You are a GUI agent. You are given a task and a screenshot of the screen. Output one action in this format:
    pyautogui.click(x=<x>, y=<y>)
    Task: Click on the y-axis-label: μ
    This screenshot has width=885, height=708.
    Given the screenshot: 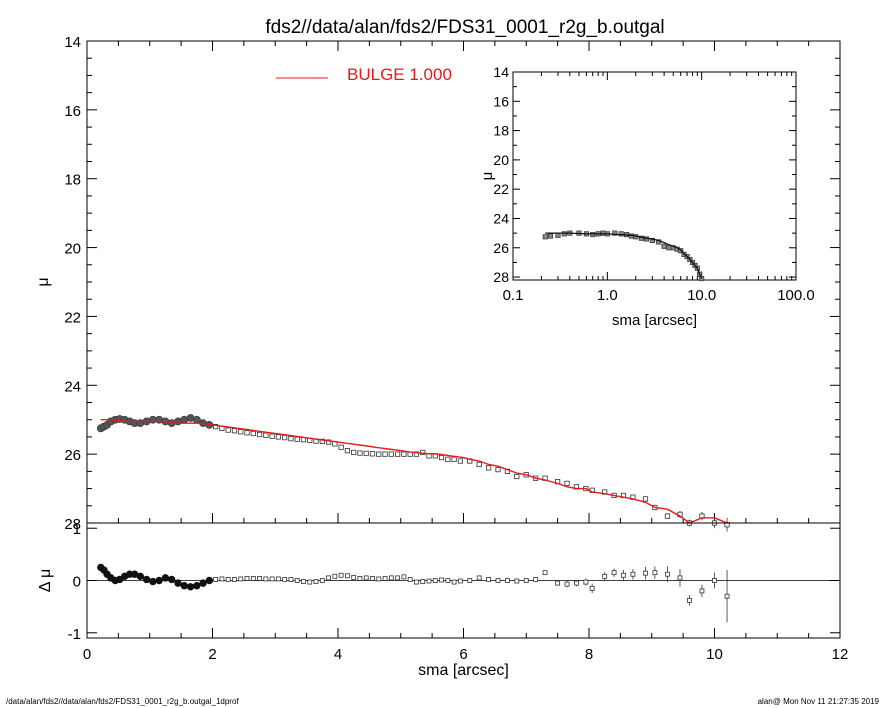 What is the action you would take?
    pyautogui.click(x=43, y=281)
    